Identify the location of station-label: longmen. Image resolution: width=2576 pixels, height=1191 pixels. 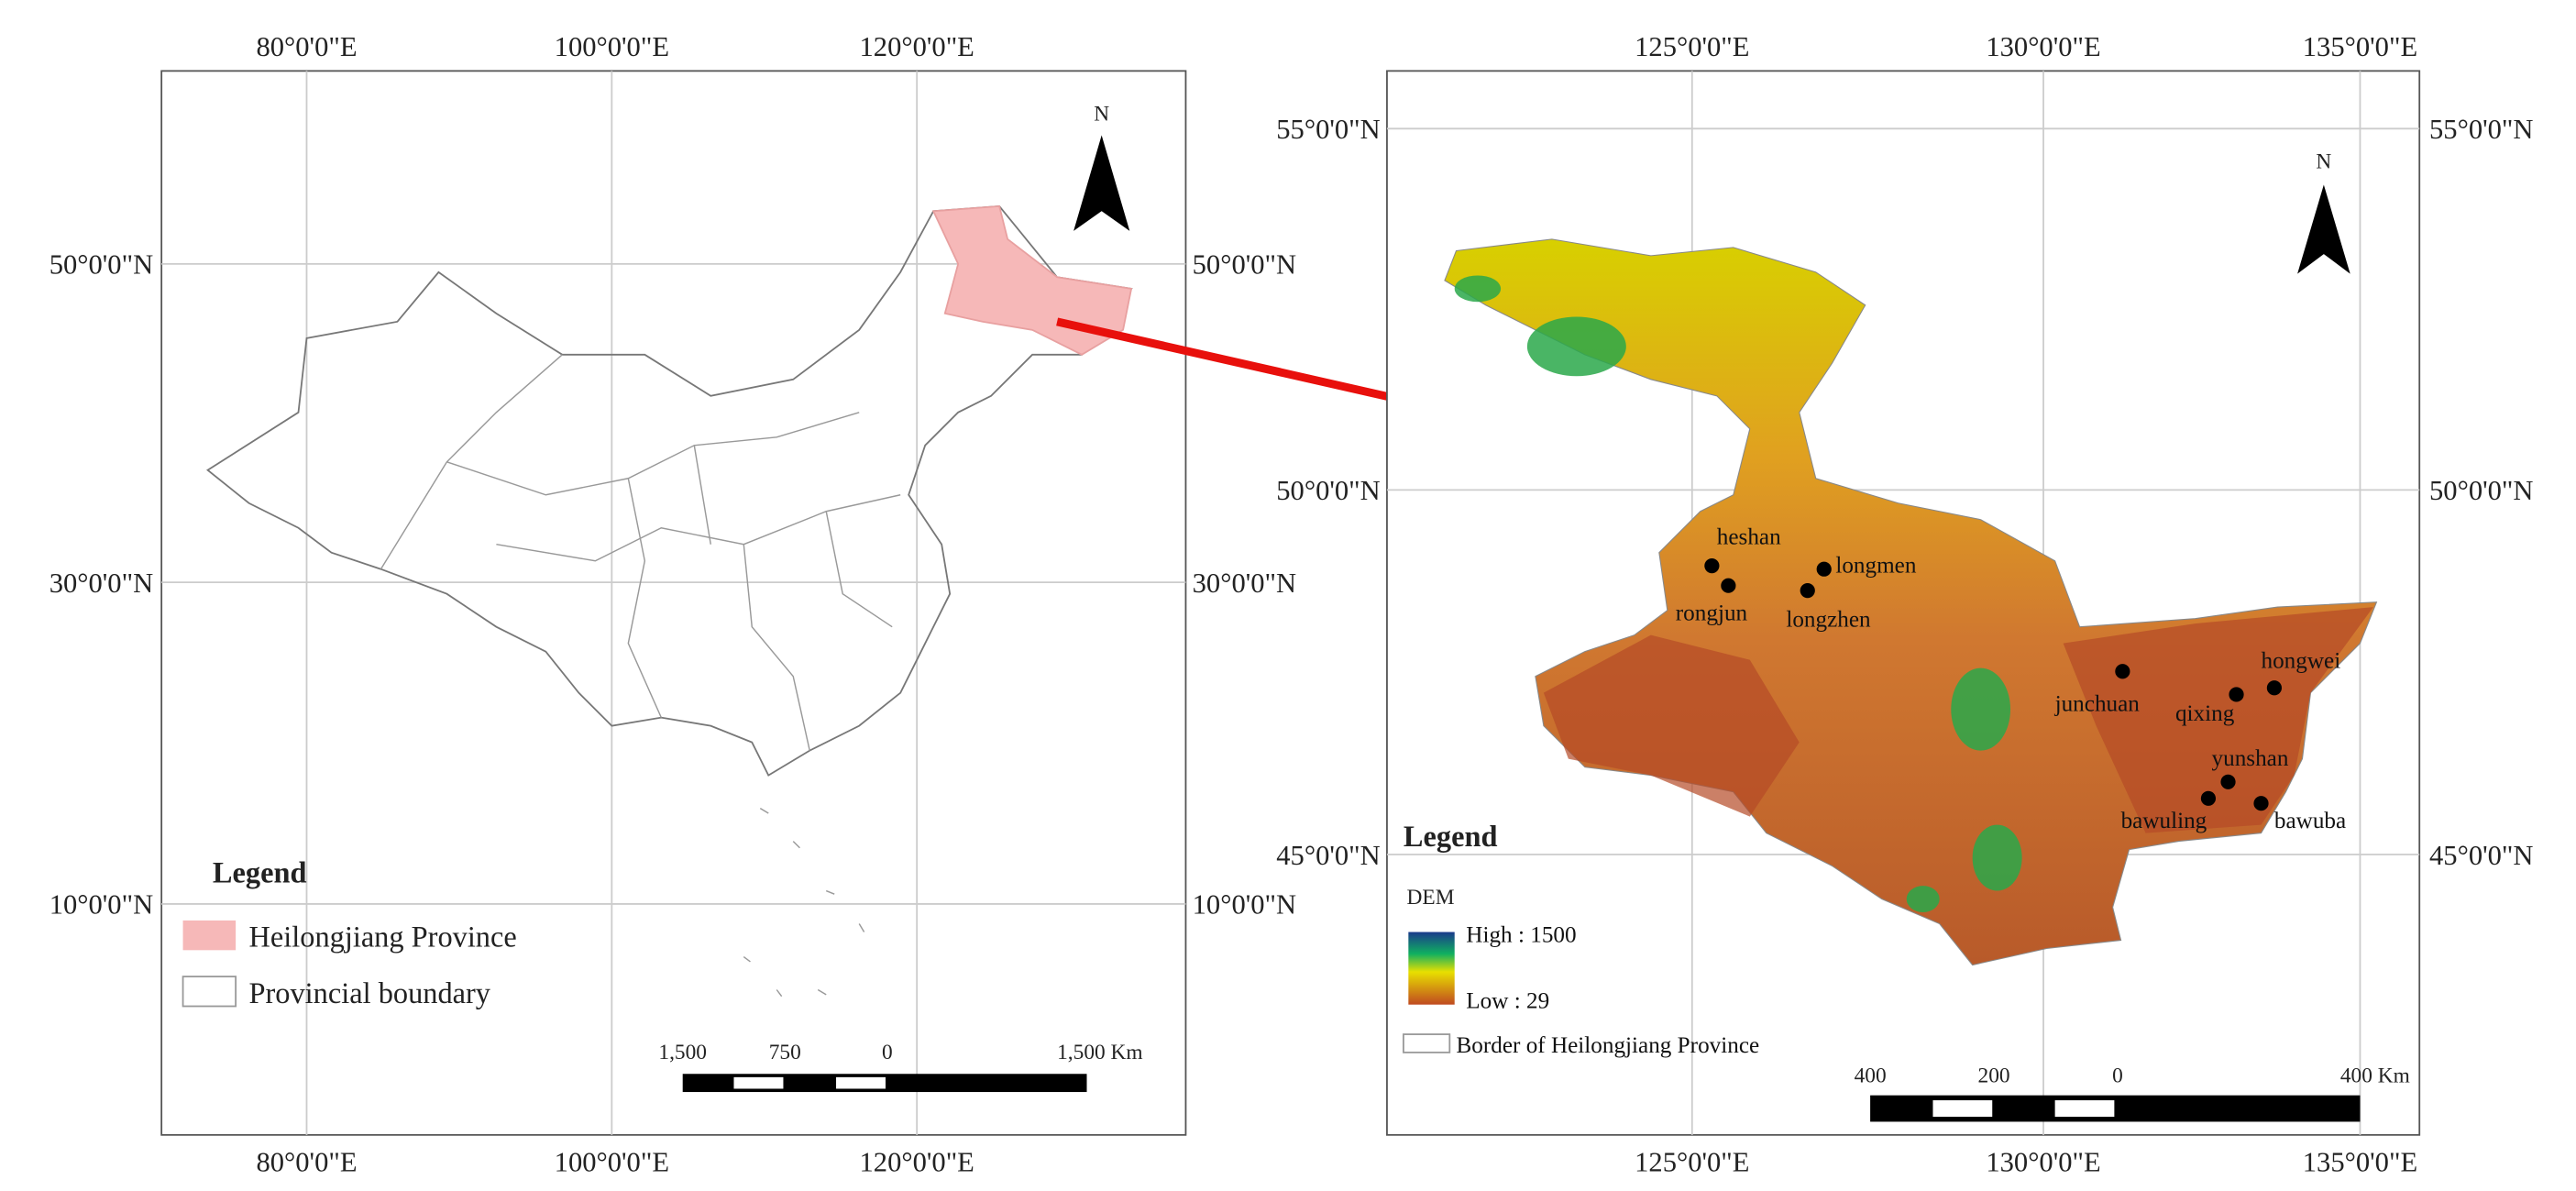
(1876, 565).